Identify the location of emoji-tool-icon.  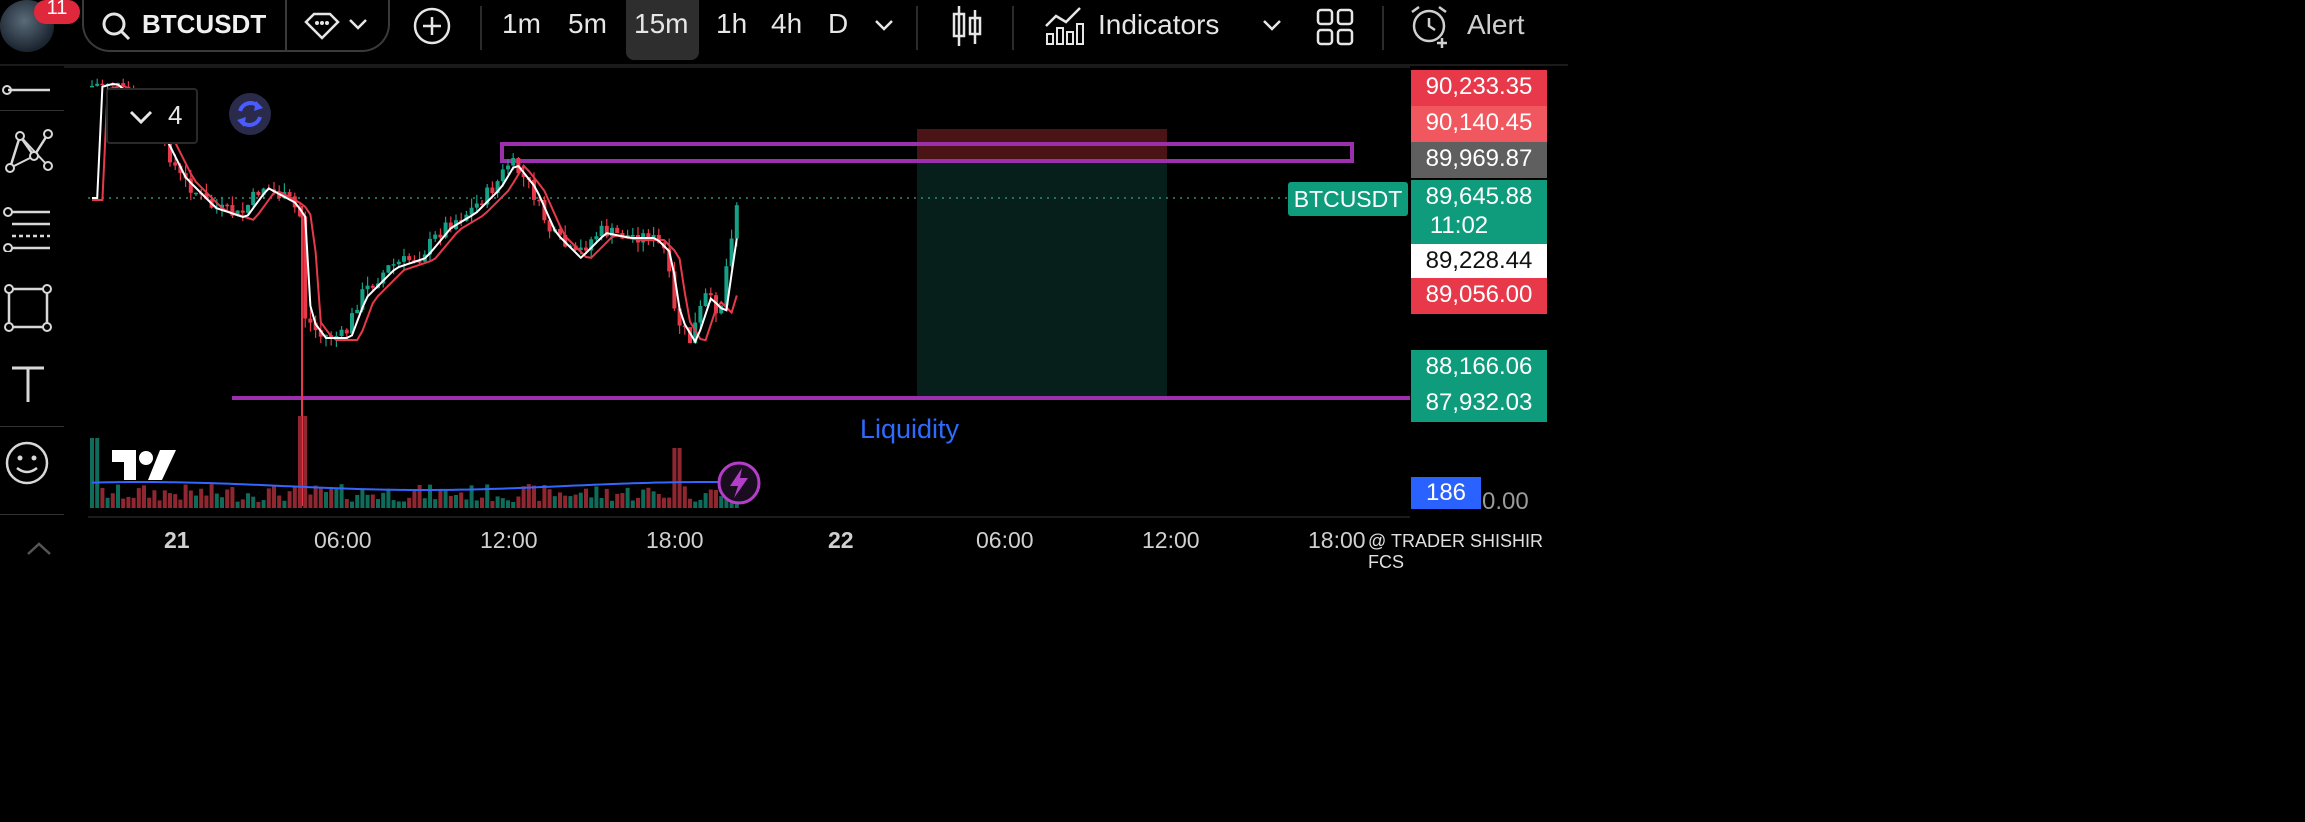
(27, 463).